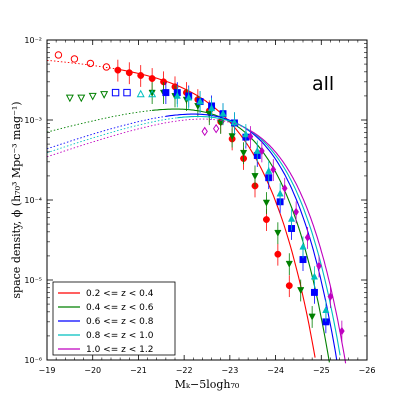 The height and width of the screenshot is (407, 407). I want to click on x-tick-label: −22, so click(184, 370).